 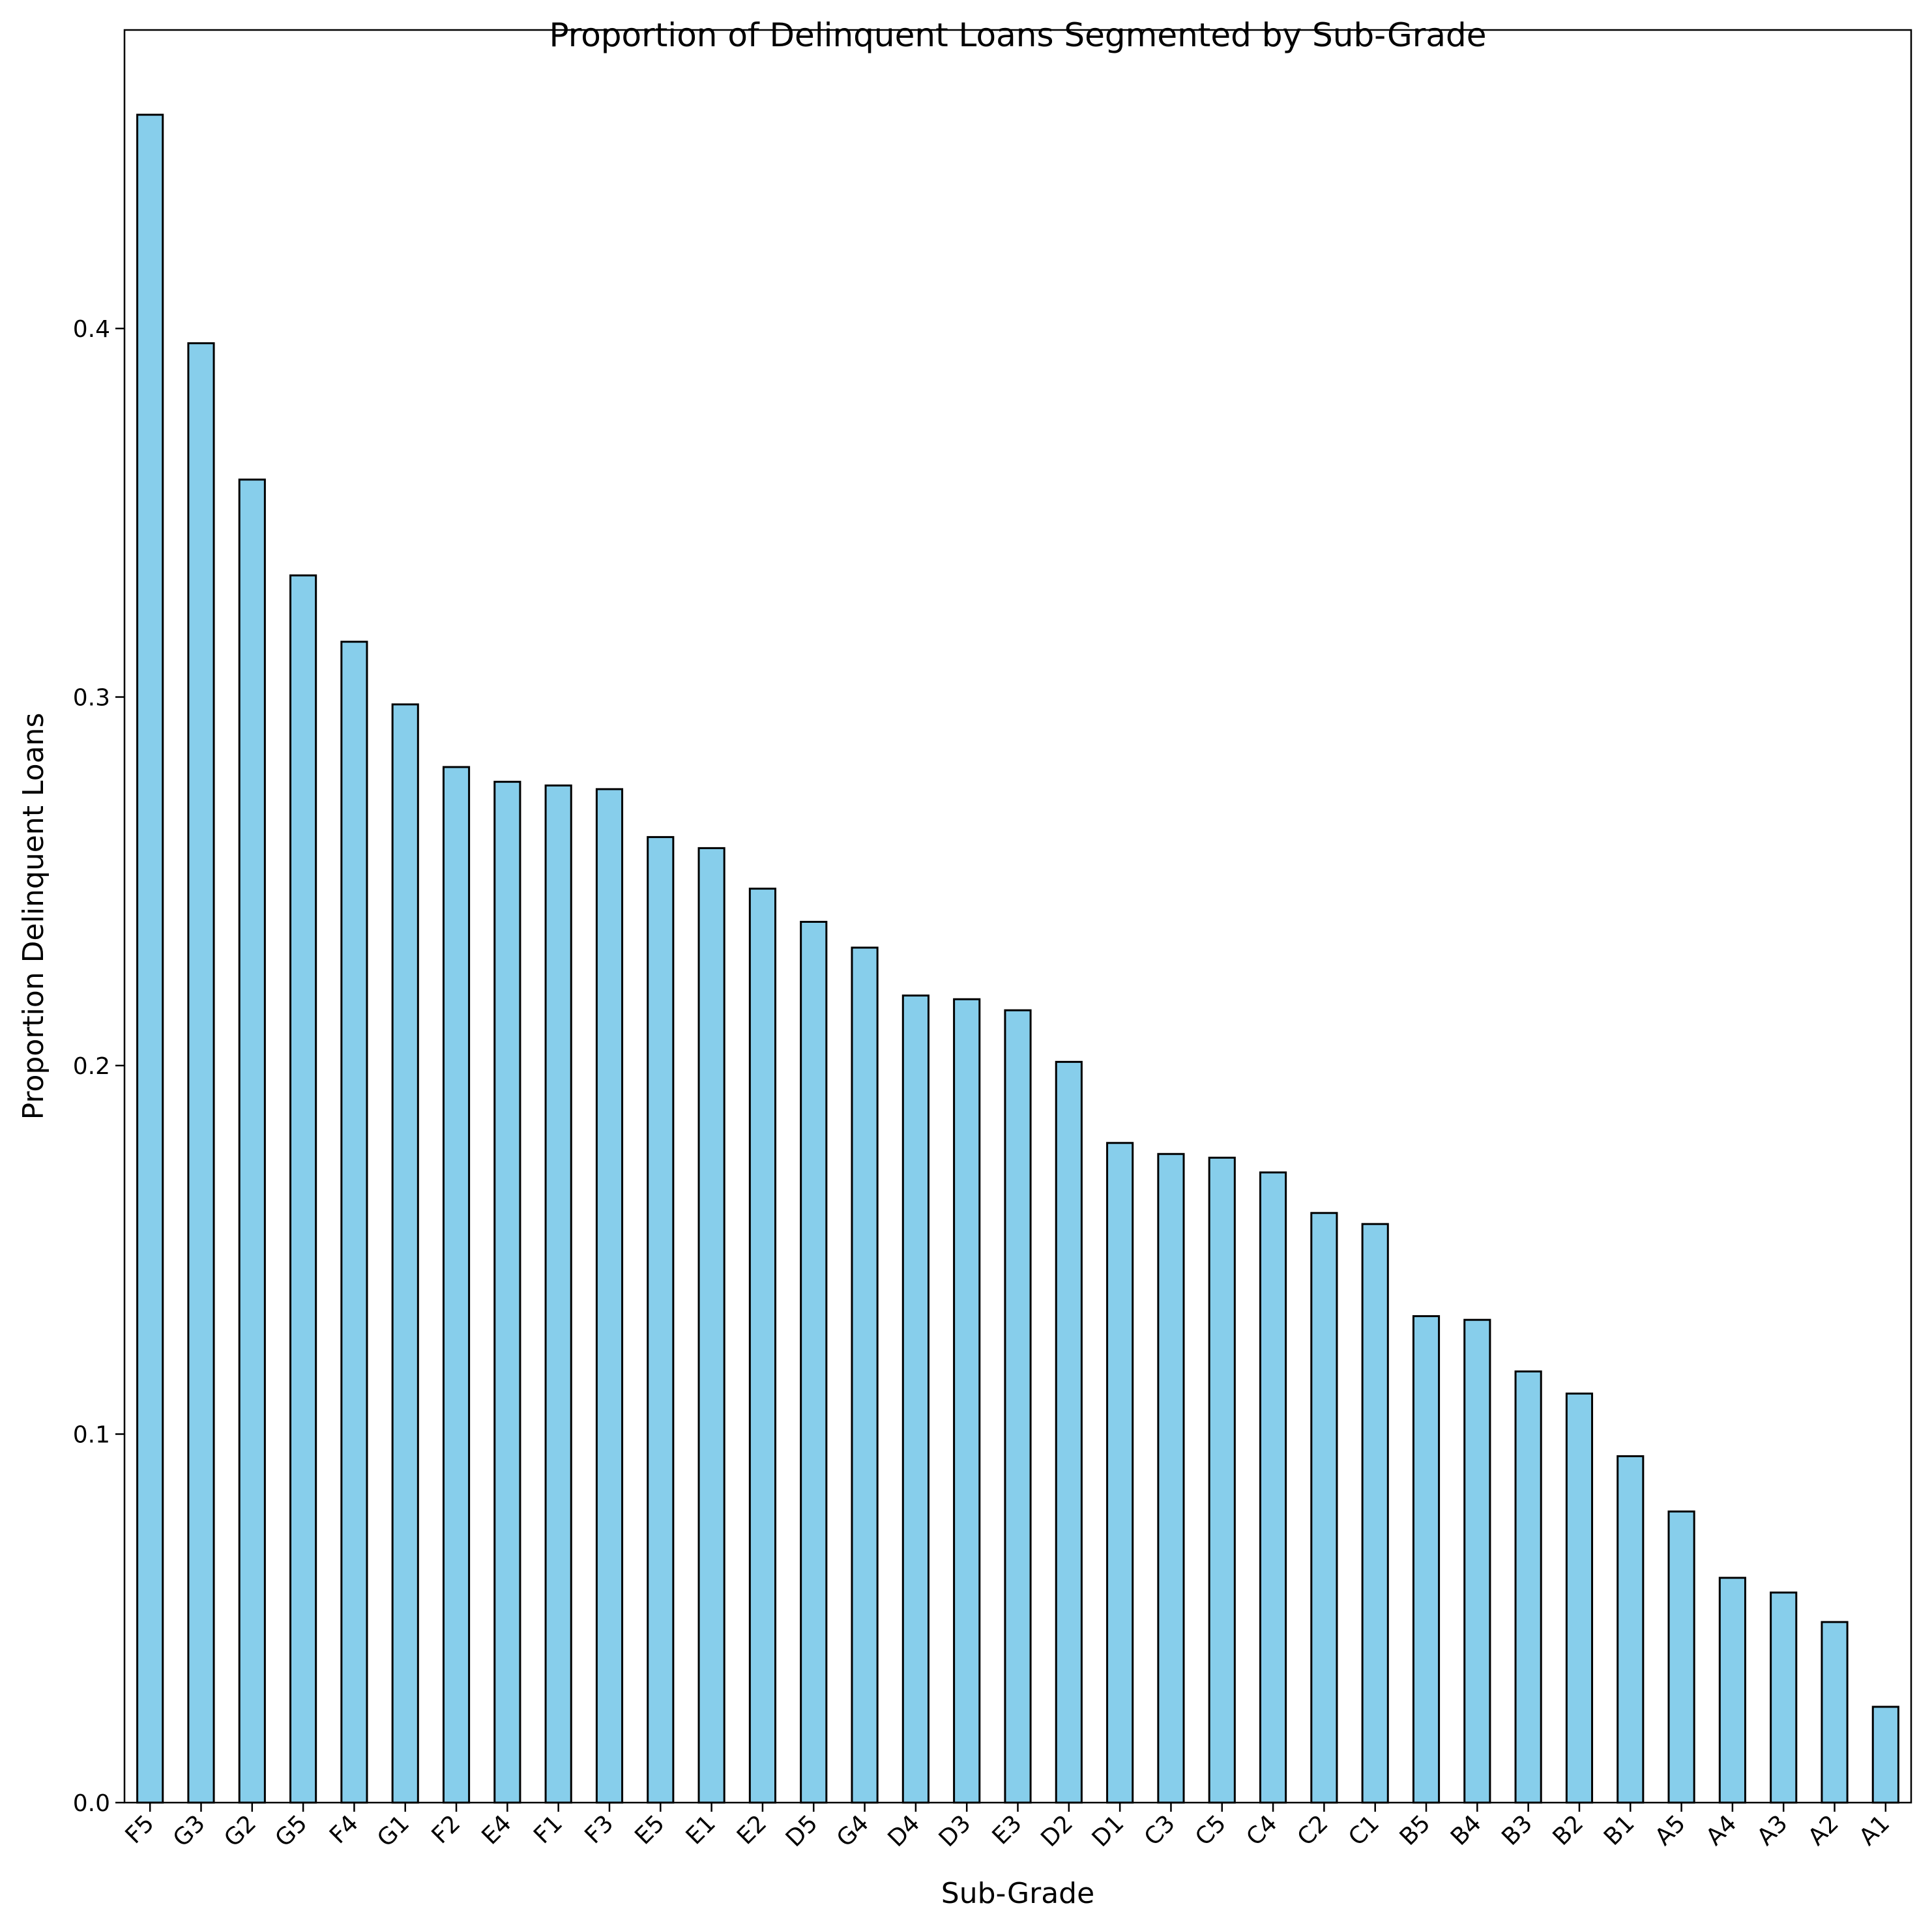 I want to click on x-tick-label: A1, so click(x=1874, y=1830).